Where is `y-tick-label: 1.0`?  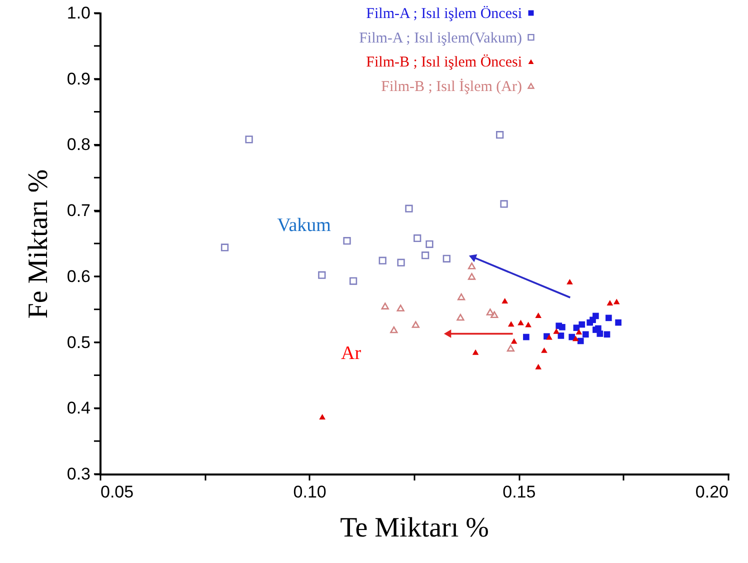 y-tick-label: 1.0 is located at coordinates (78, 13).